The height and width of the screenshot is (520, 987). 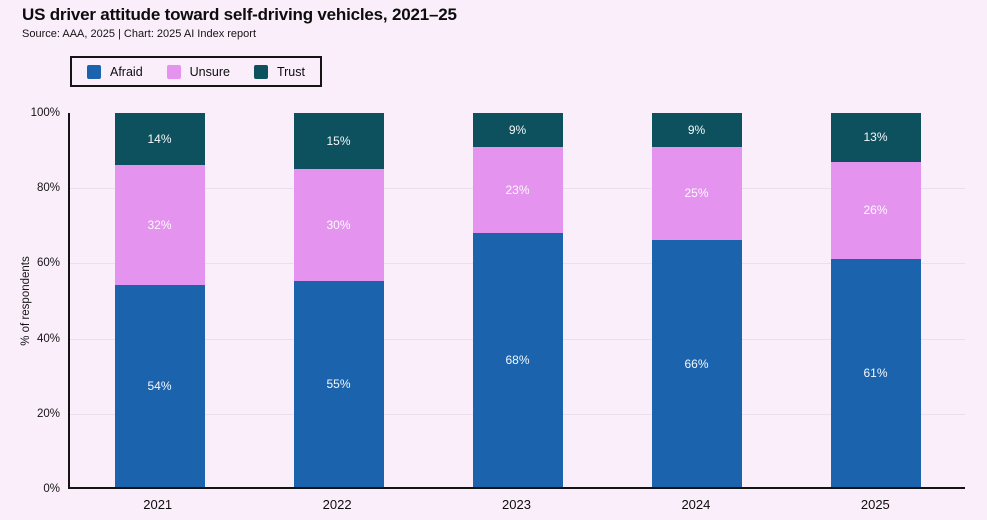 I want to click on y-tick-label: 0%, so click(x=51, y=489).